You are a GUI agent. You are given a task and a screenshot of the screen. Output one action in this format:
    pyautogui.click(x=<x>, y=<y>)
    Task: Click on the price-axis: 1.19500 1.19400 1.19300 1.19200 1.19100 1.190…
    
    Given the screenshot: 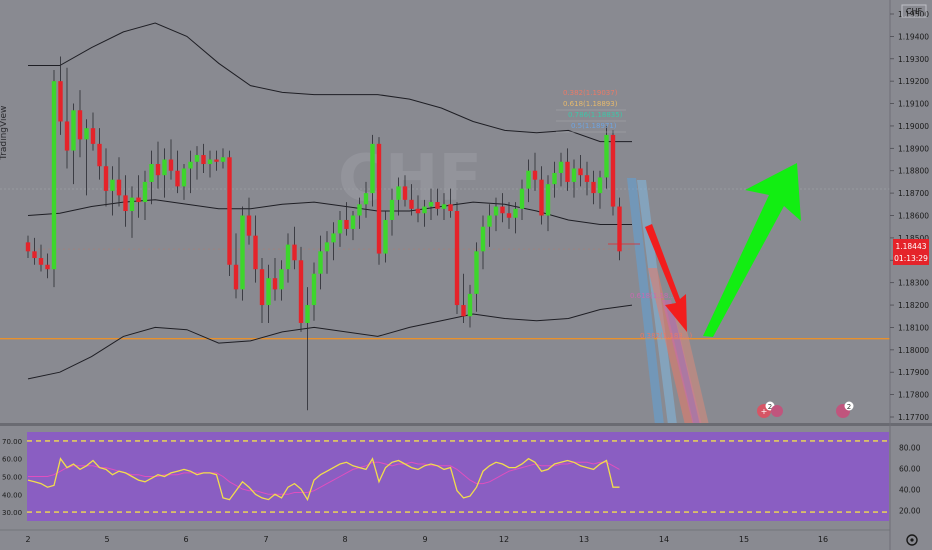 What is the action you would take?
    pyautogui.click(x=909, y=216)
    